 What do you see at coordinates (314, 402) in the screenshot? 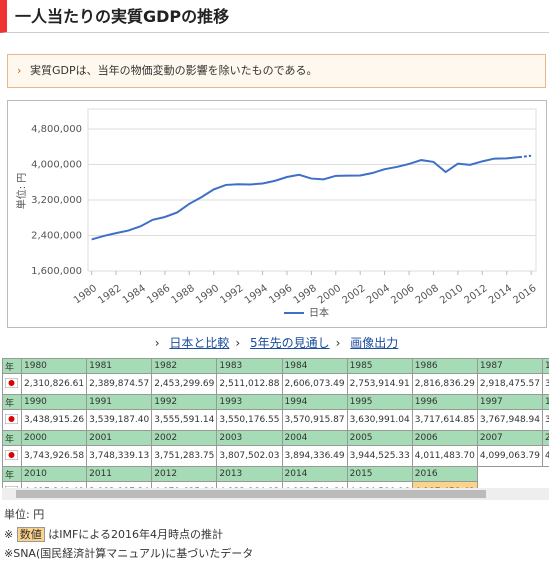
I see `year-cell: 1994` at bounding box center [314, 402].